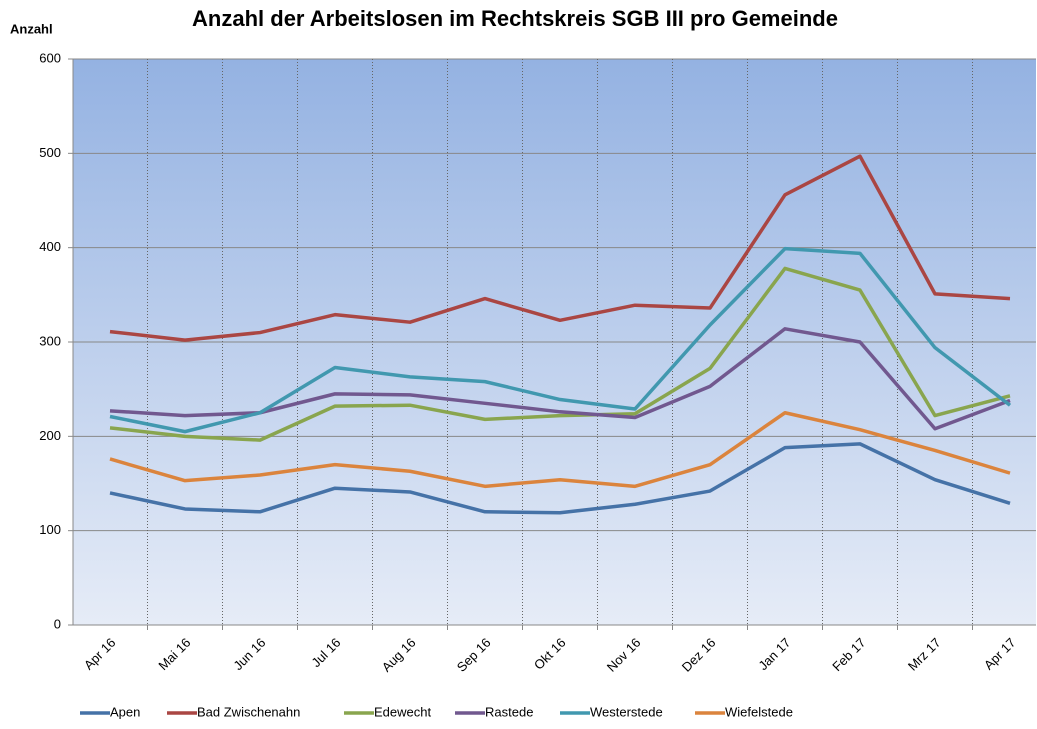 The height and width of the screenshot is (729, 1037). I want to click on x-tick-label: Mai 16, so click(174, 654).